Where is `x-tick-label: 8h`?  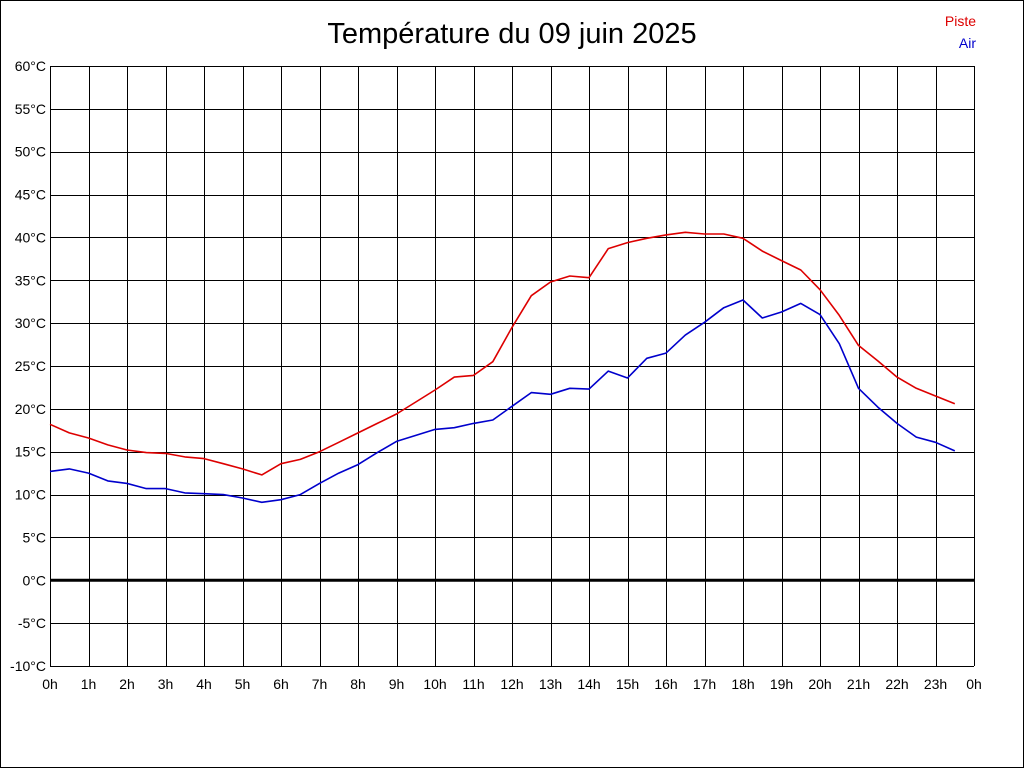 x-tick-label: 8h is located at coordinates (358, 684).